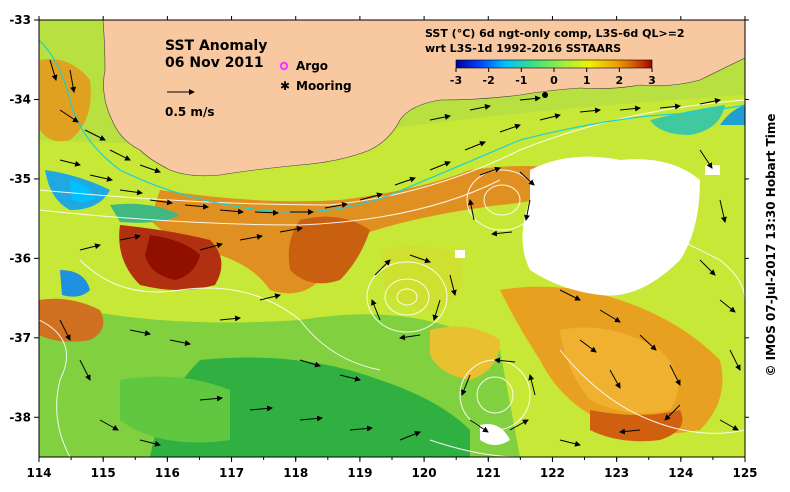 The height and width of the screenshot is (492, 790). Describe the element at coordinates (554, 64) in the screenshot. I see `colorbar-gradient` at that location.